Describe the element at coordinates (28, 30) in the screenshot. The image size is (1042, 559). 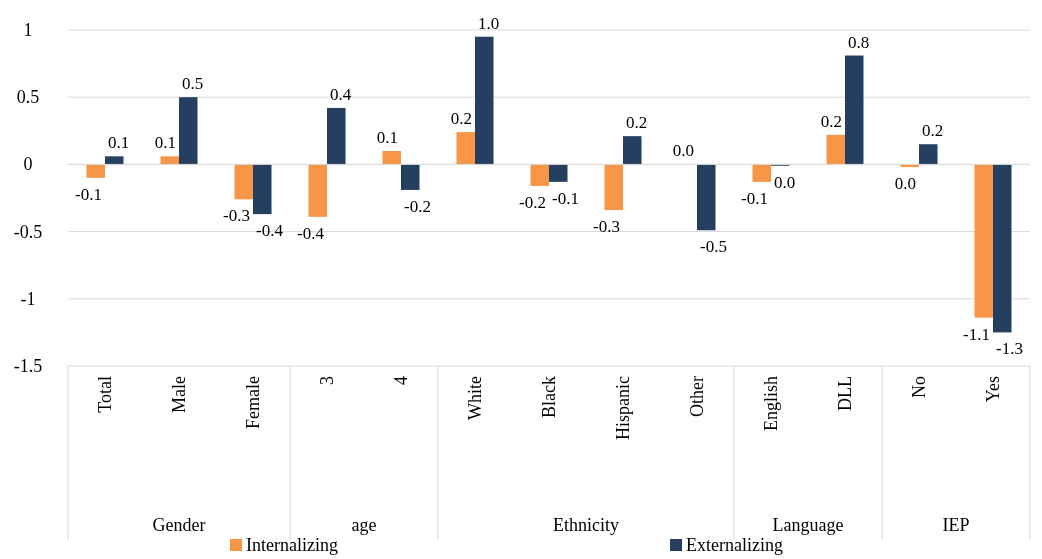
I see `y-tick-label: 1` at that location.